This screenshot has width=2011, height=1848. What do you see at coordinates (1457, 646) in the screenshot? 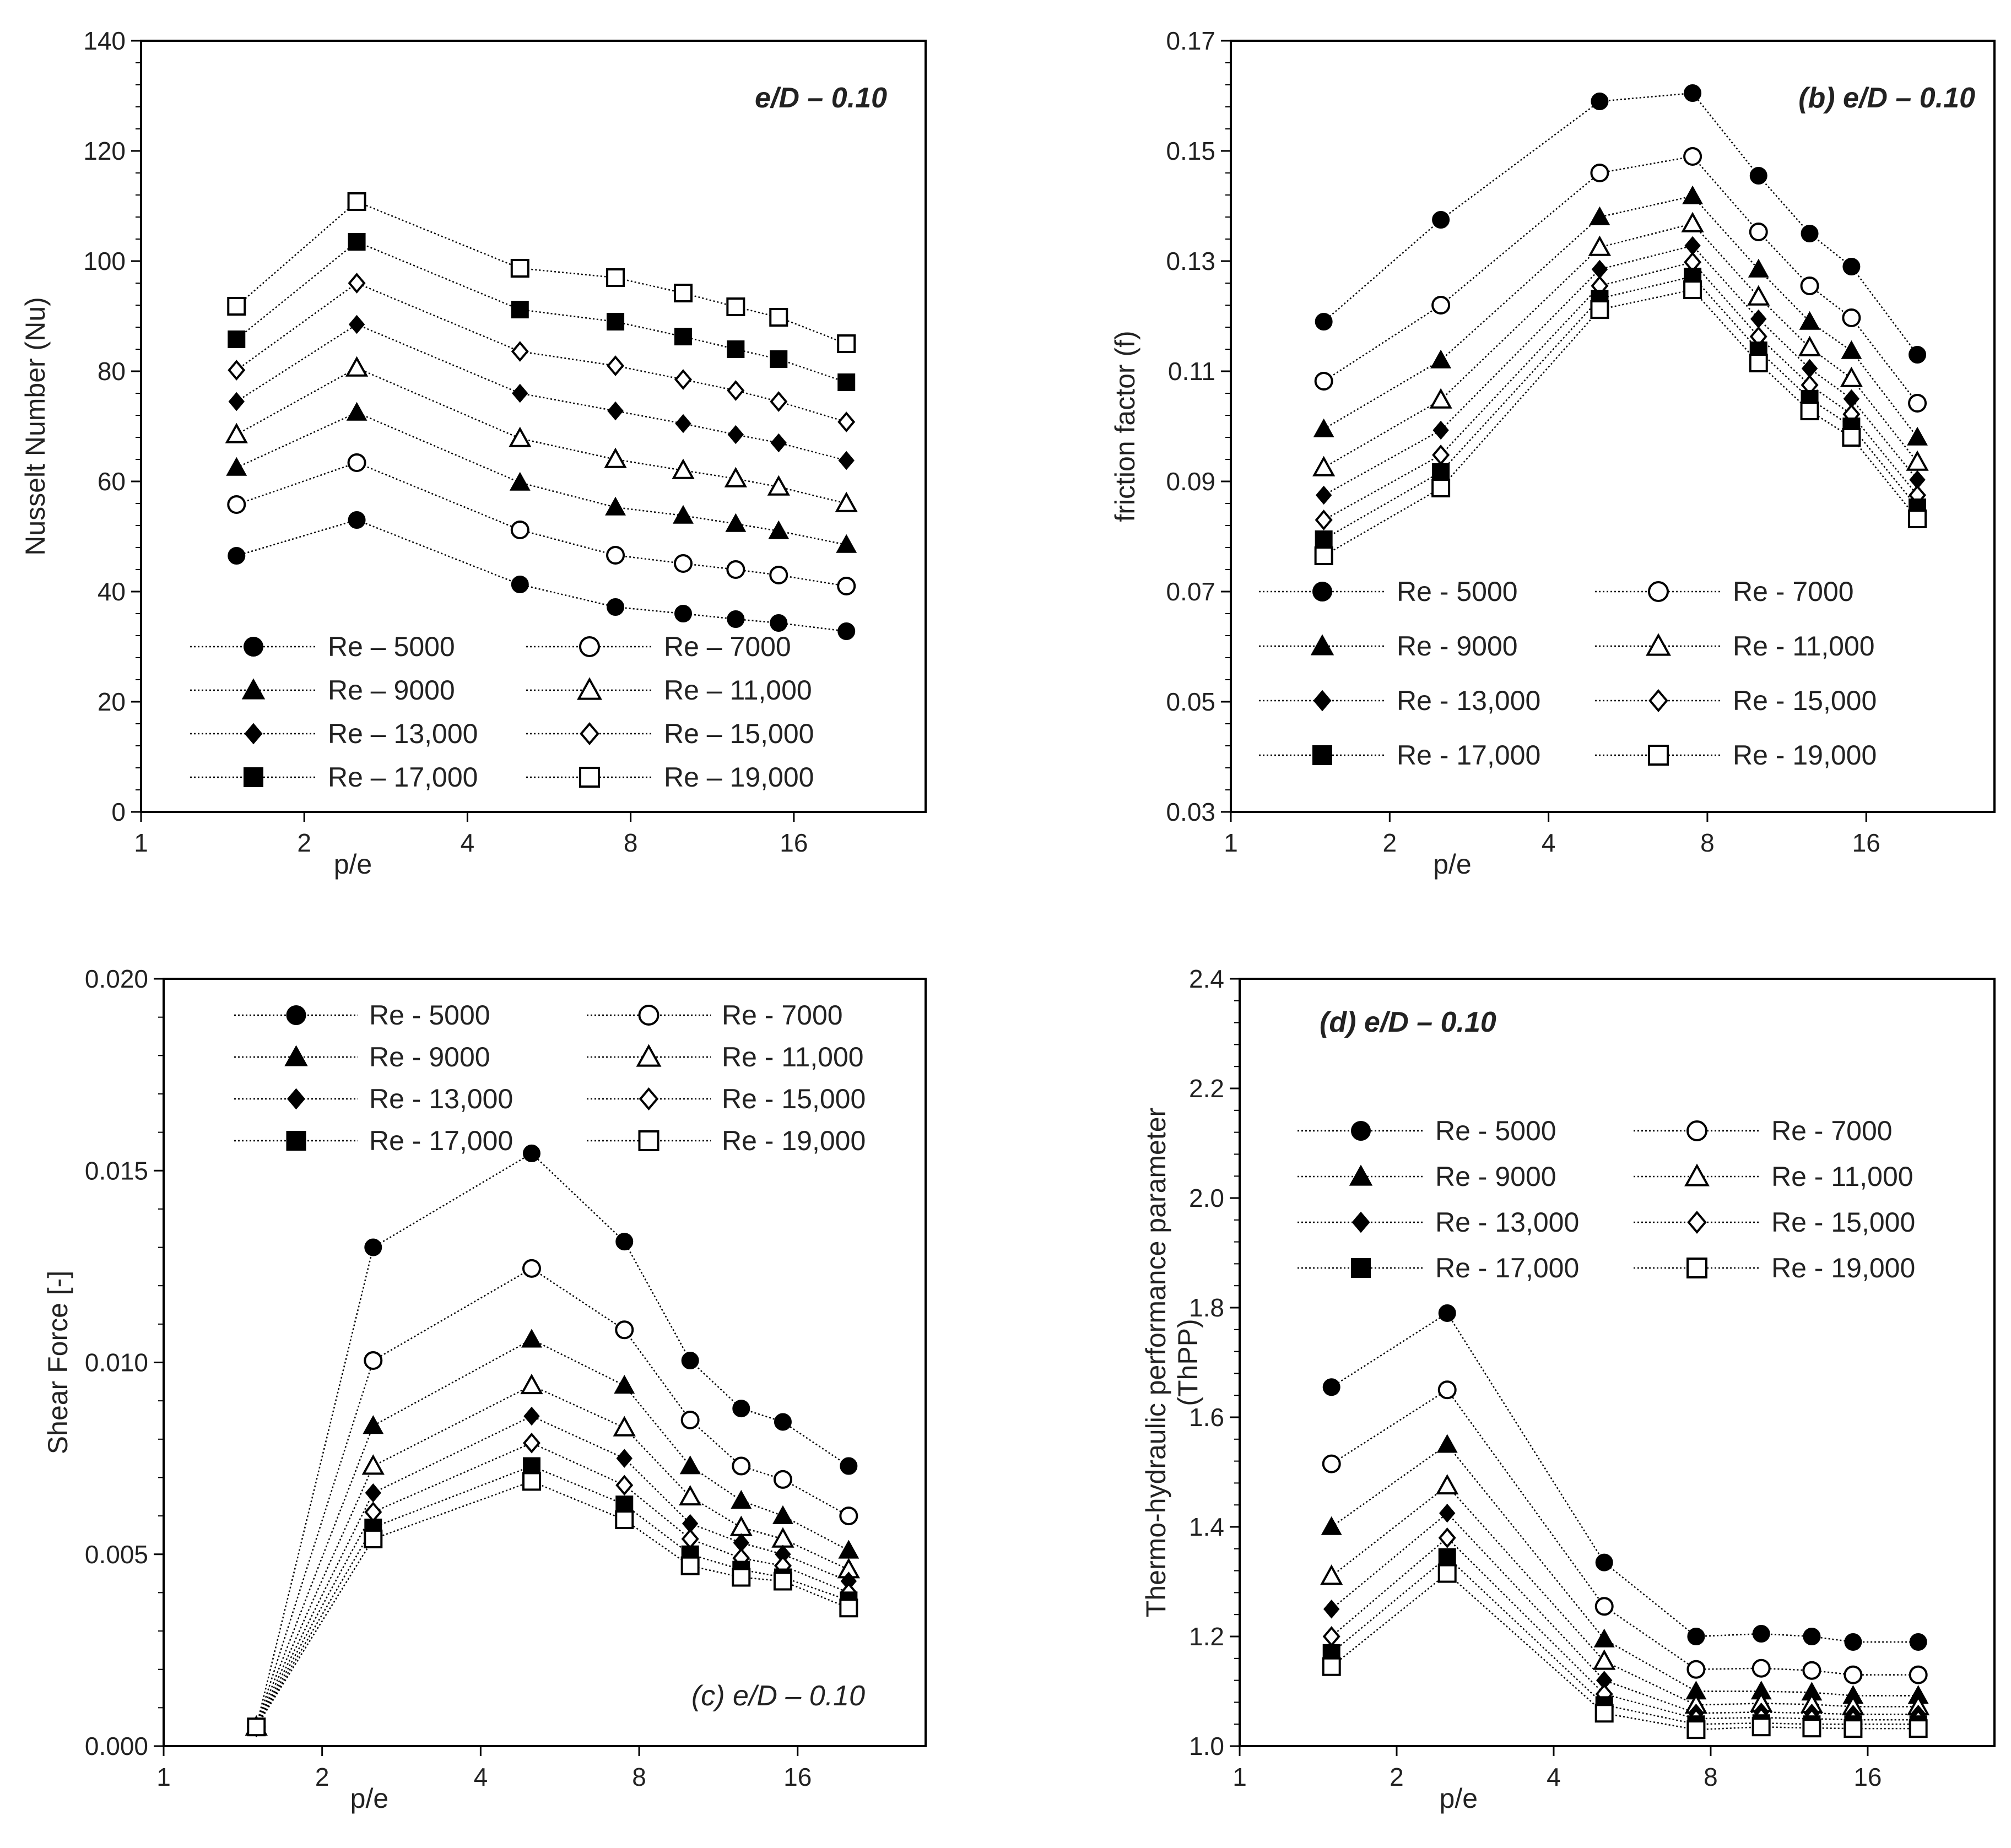
I see `legend-label: Re - 9000` at bounding box center [1457, 646].